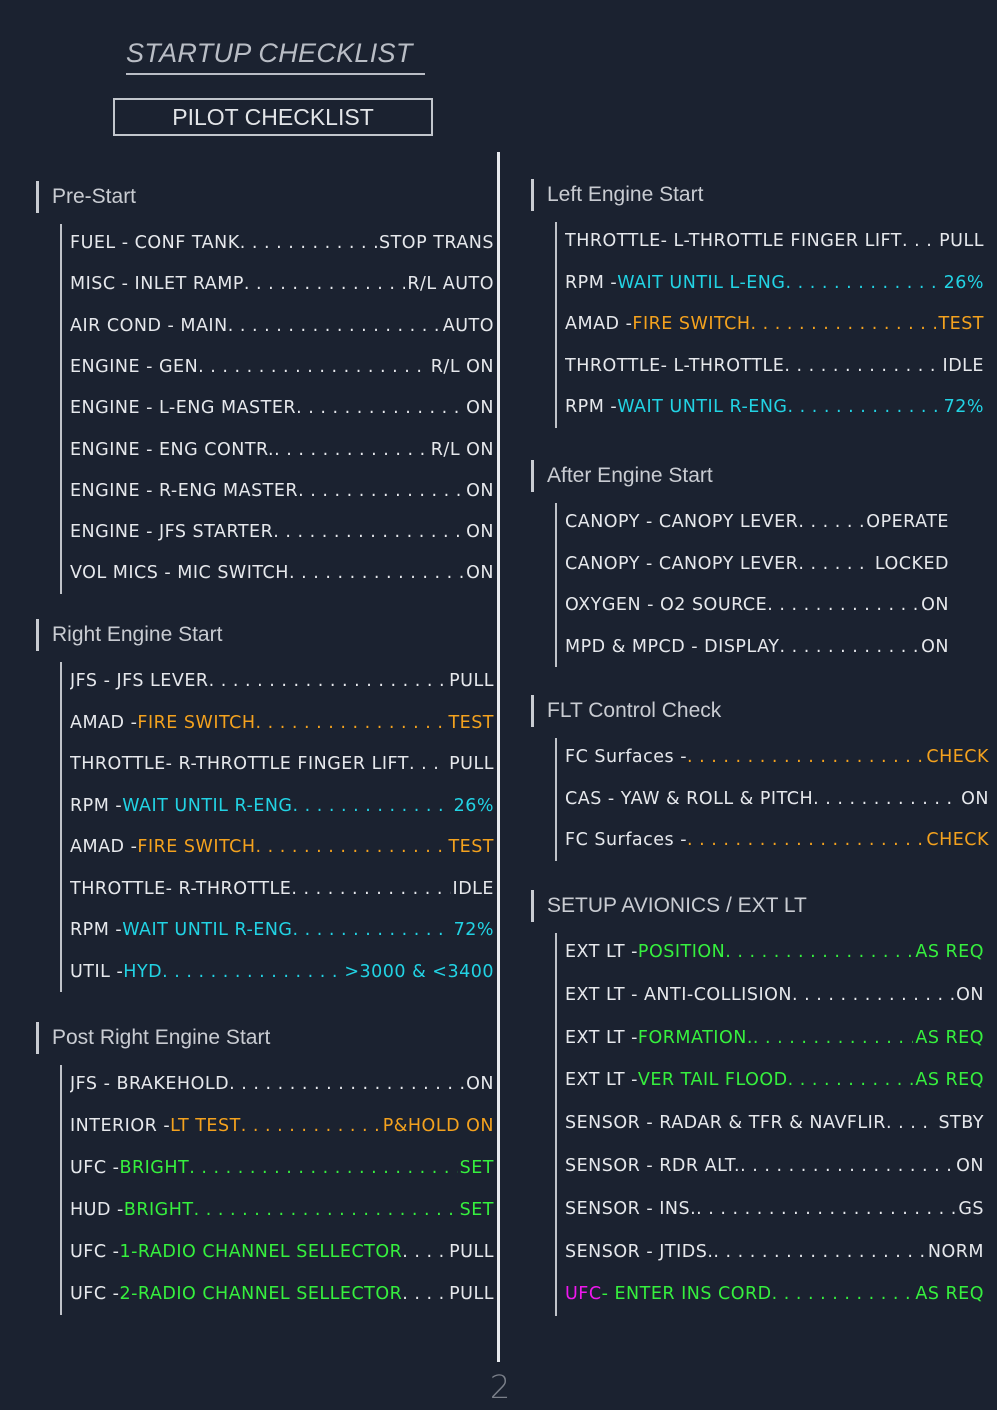  What do you see at coordinates (172, 532) in the screenshot?
I see `item-label: ENGINE - JFS STARTER` at bounding box center [172, 532].